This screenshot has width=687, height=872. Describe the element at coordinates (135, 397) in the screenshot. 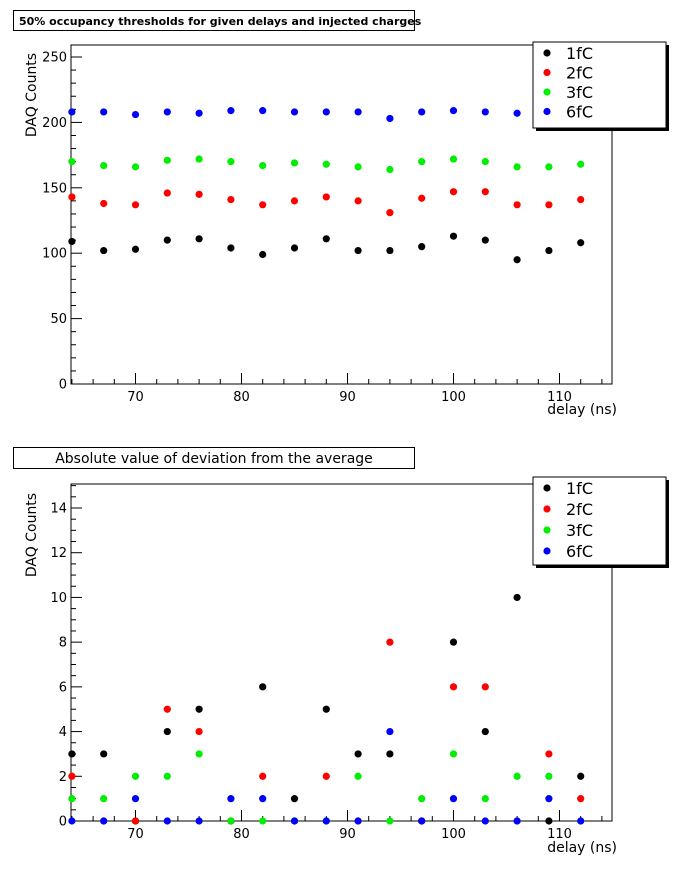

I see `top-x-tick-label: 70` at that location.